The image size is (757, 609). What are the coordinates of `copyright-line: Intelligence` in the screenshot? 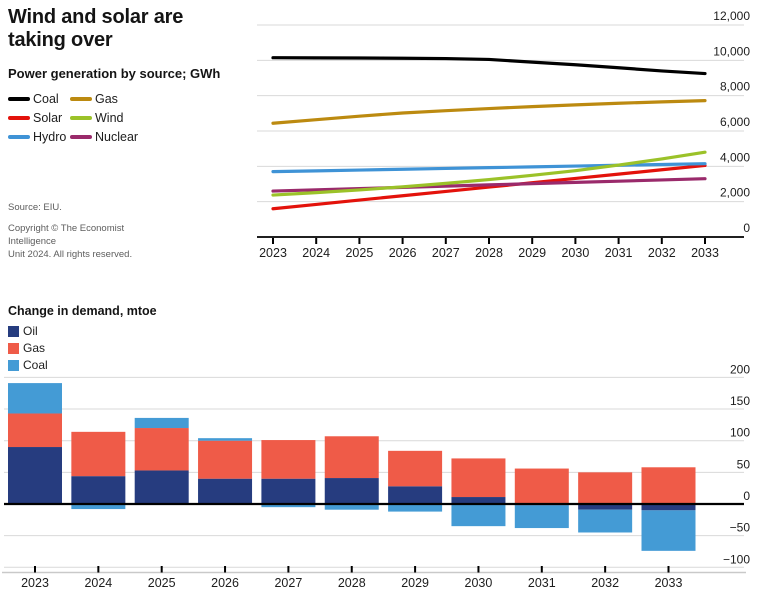 It's located at (32, 241).